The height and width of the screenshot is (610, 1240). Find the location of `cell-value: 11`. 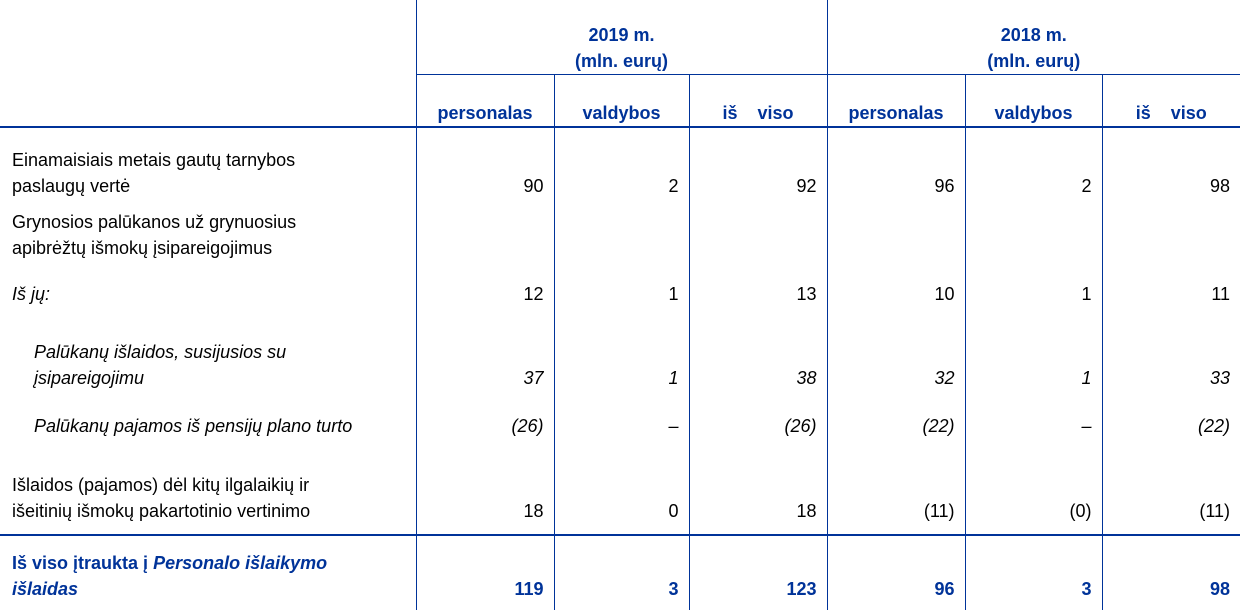

cell-value: 11 is located at coordinates (1170, 288).